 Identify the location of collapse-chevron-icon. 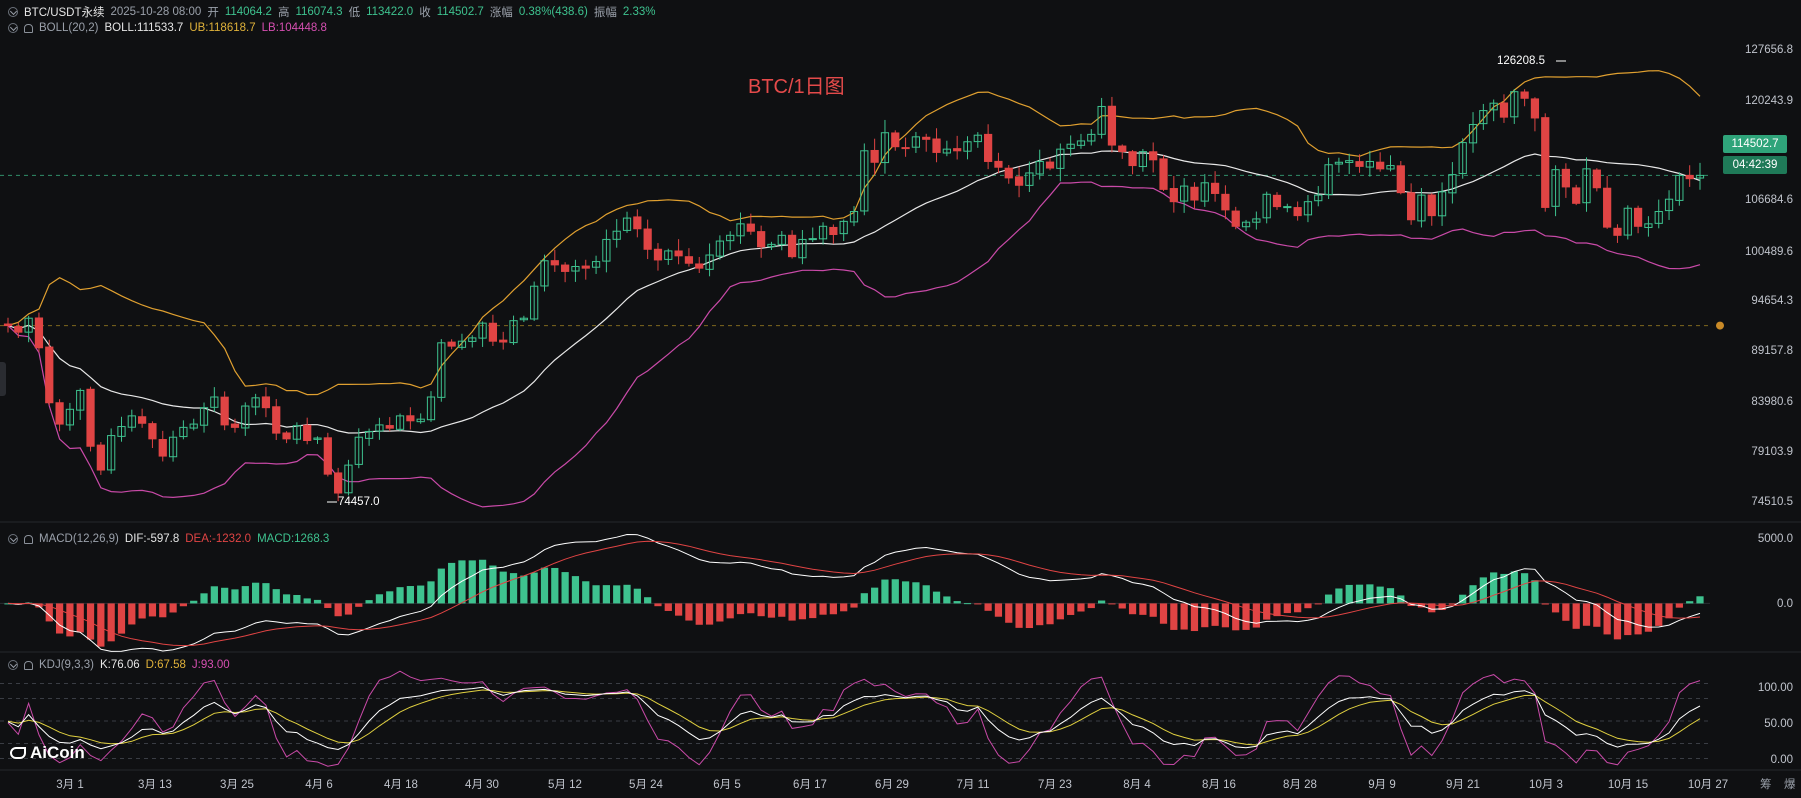
(13, 12).